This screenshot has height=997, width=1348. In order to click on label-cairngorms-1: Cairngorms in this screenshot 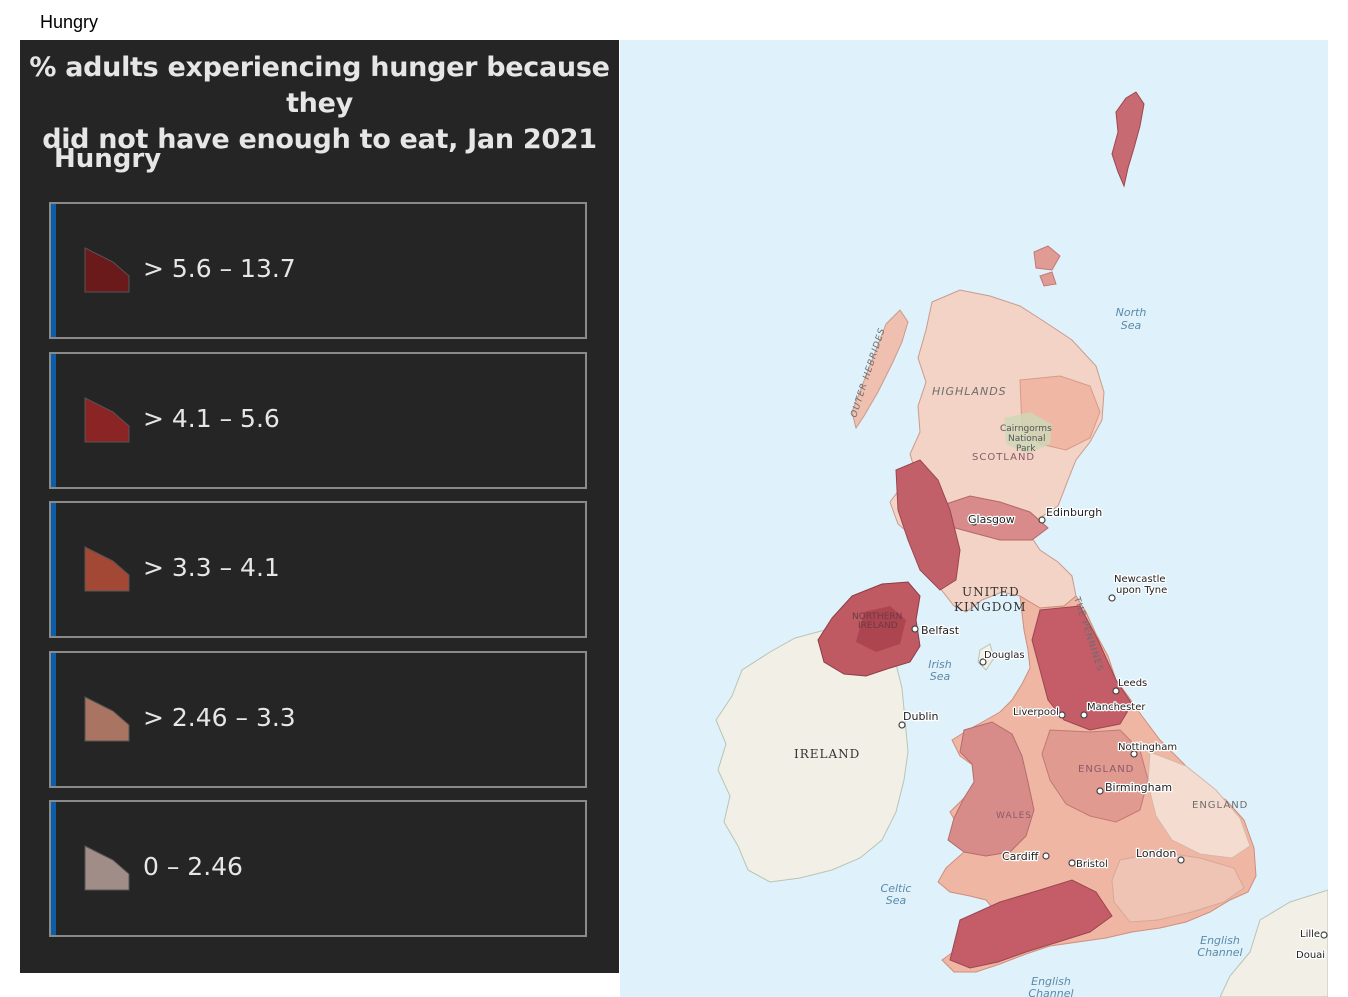, I will do `click(1026, 429)`.